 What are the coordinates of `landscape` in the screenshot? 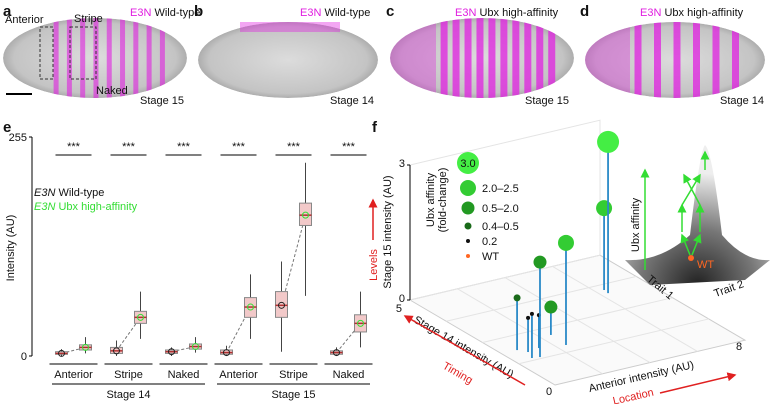 It's located at (697, 215).